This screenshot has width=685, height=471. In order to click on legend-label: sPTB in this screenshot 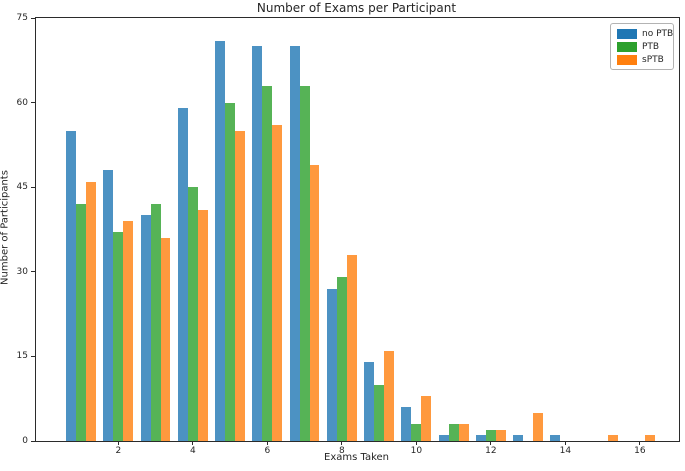, I will do `click(653, 60)`.